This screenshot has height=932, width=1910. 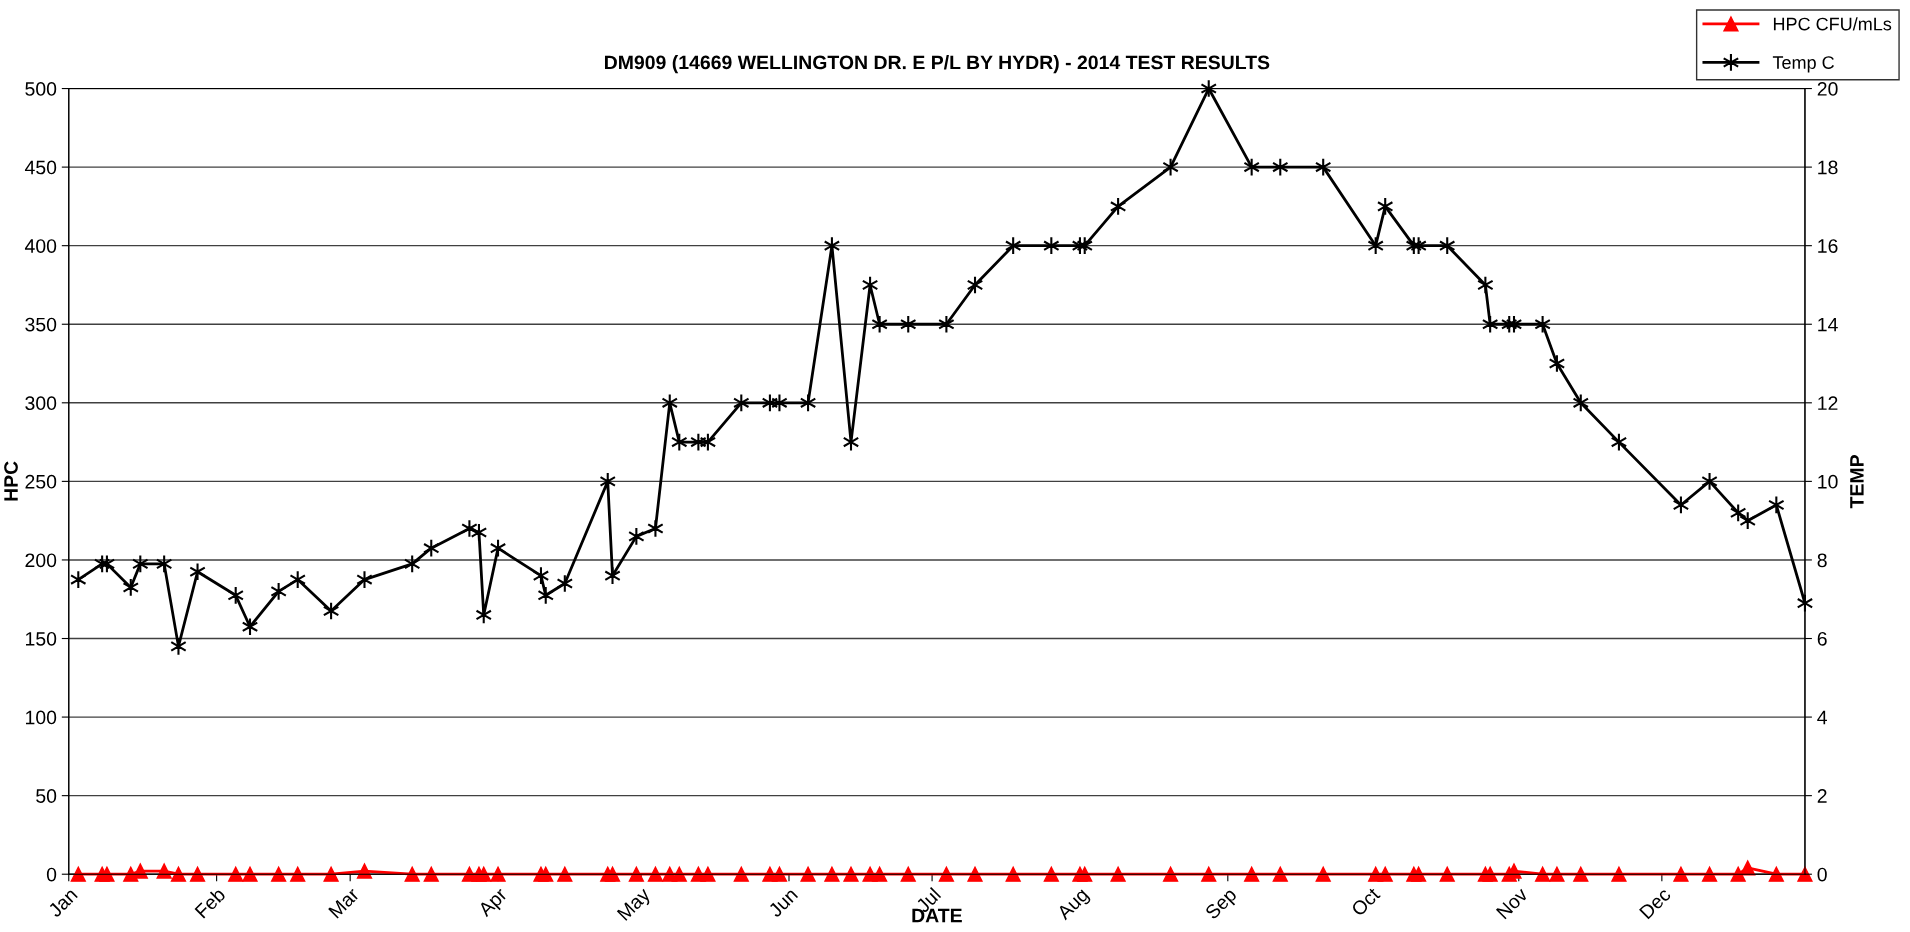 I want to click on y2-tick-label: 6, so click(x=1822, y=638).